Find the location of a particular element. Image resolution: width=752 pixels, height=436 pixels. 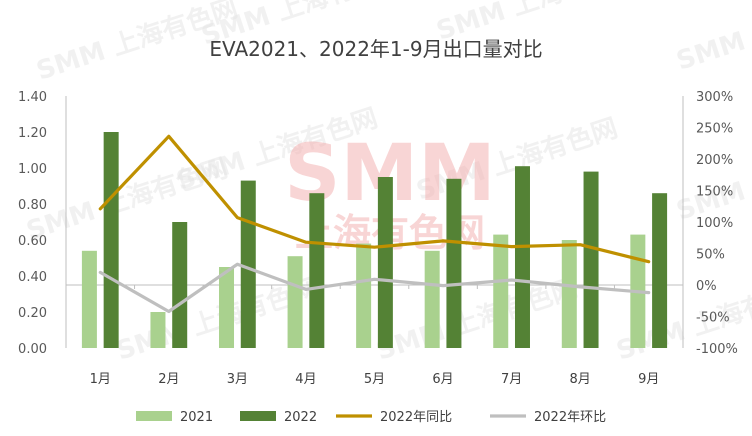

left-tick-label: 0.00 is located at coordinates (32, 349).